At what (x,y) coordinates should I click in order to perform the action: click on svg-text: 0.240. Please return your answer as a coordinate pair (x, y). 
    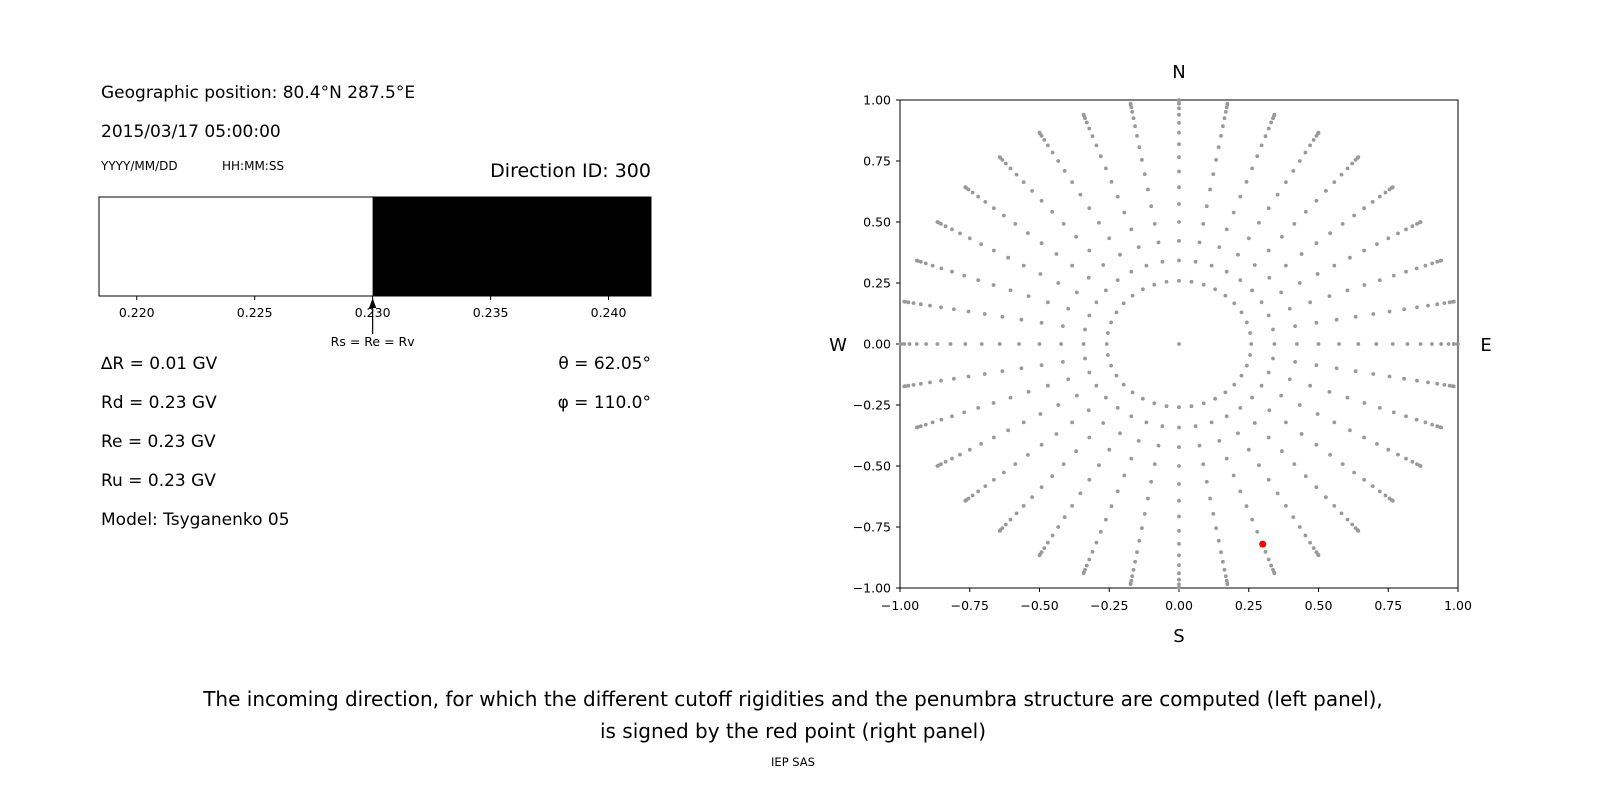
    Looking at the image, I should click on (609, 312).